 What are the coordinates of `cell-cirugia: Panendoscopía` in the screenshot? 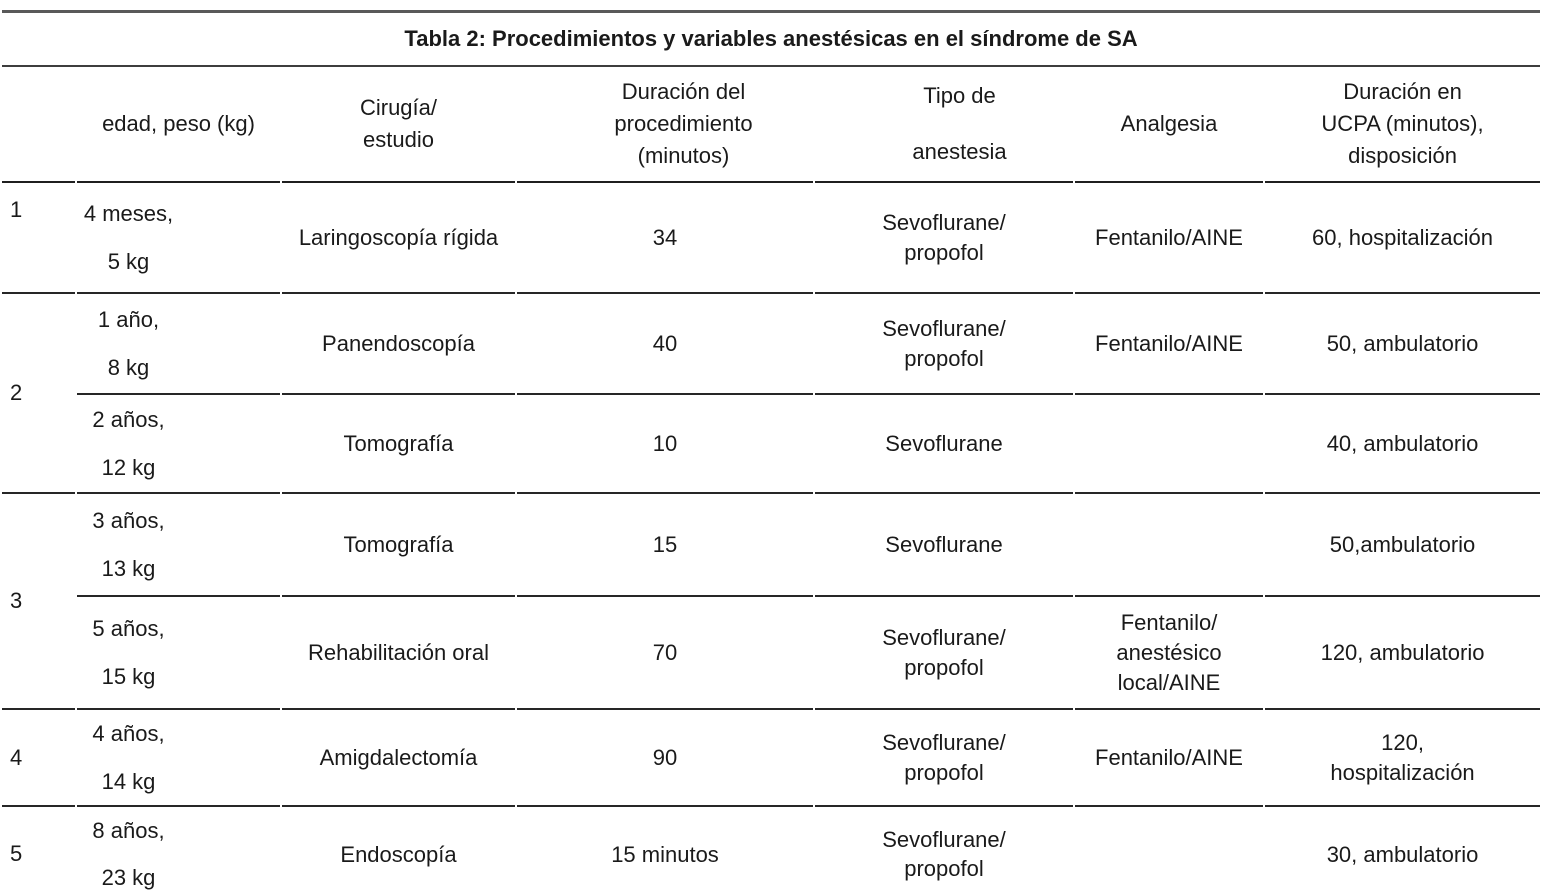 It's located at (398, 345).